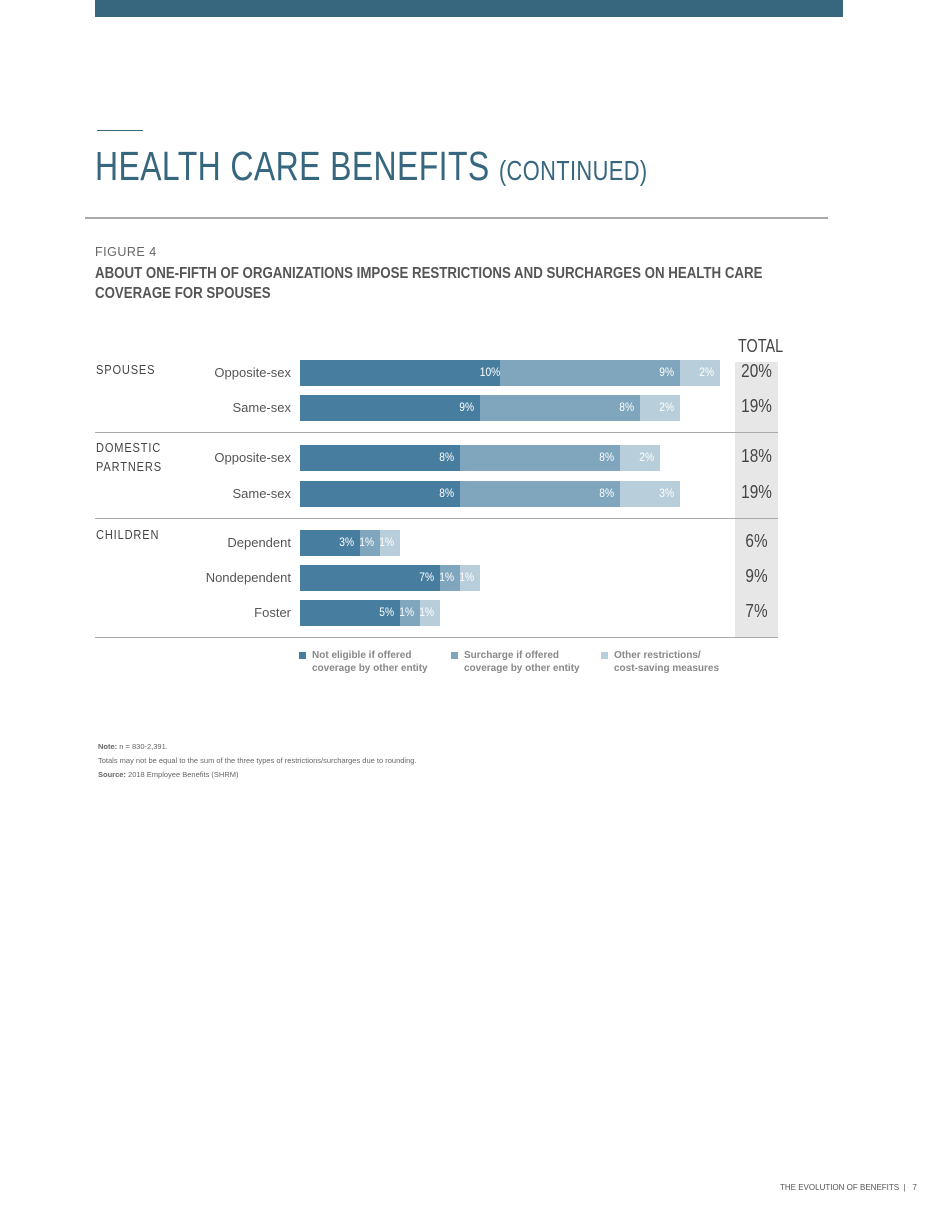 The image size is (950, 1230). What do you see at coordinates (259, 542) in the screenshot?
I see `row-label: Dependent` at bounding box center [259, 542].